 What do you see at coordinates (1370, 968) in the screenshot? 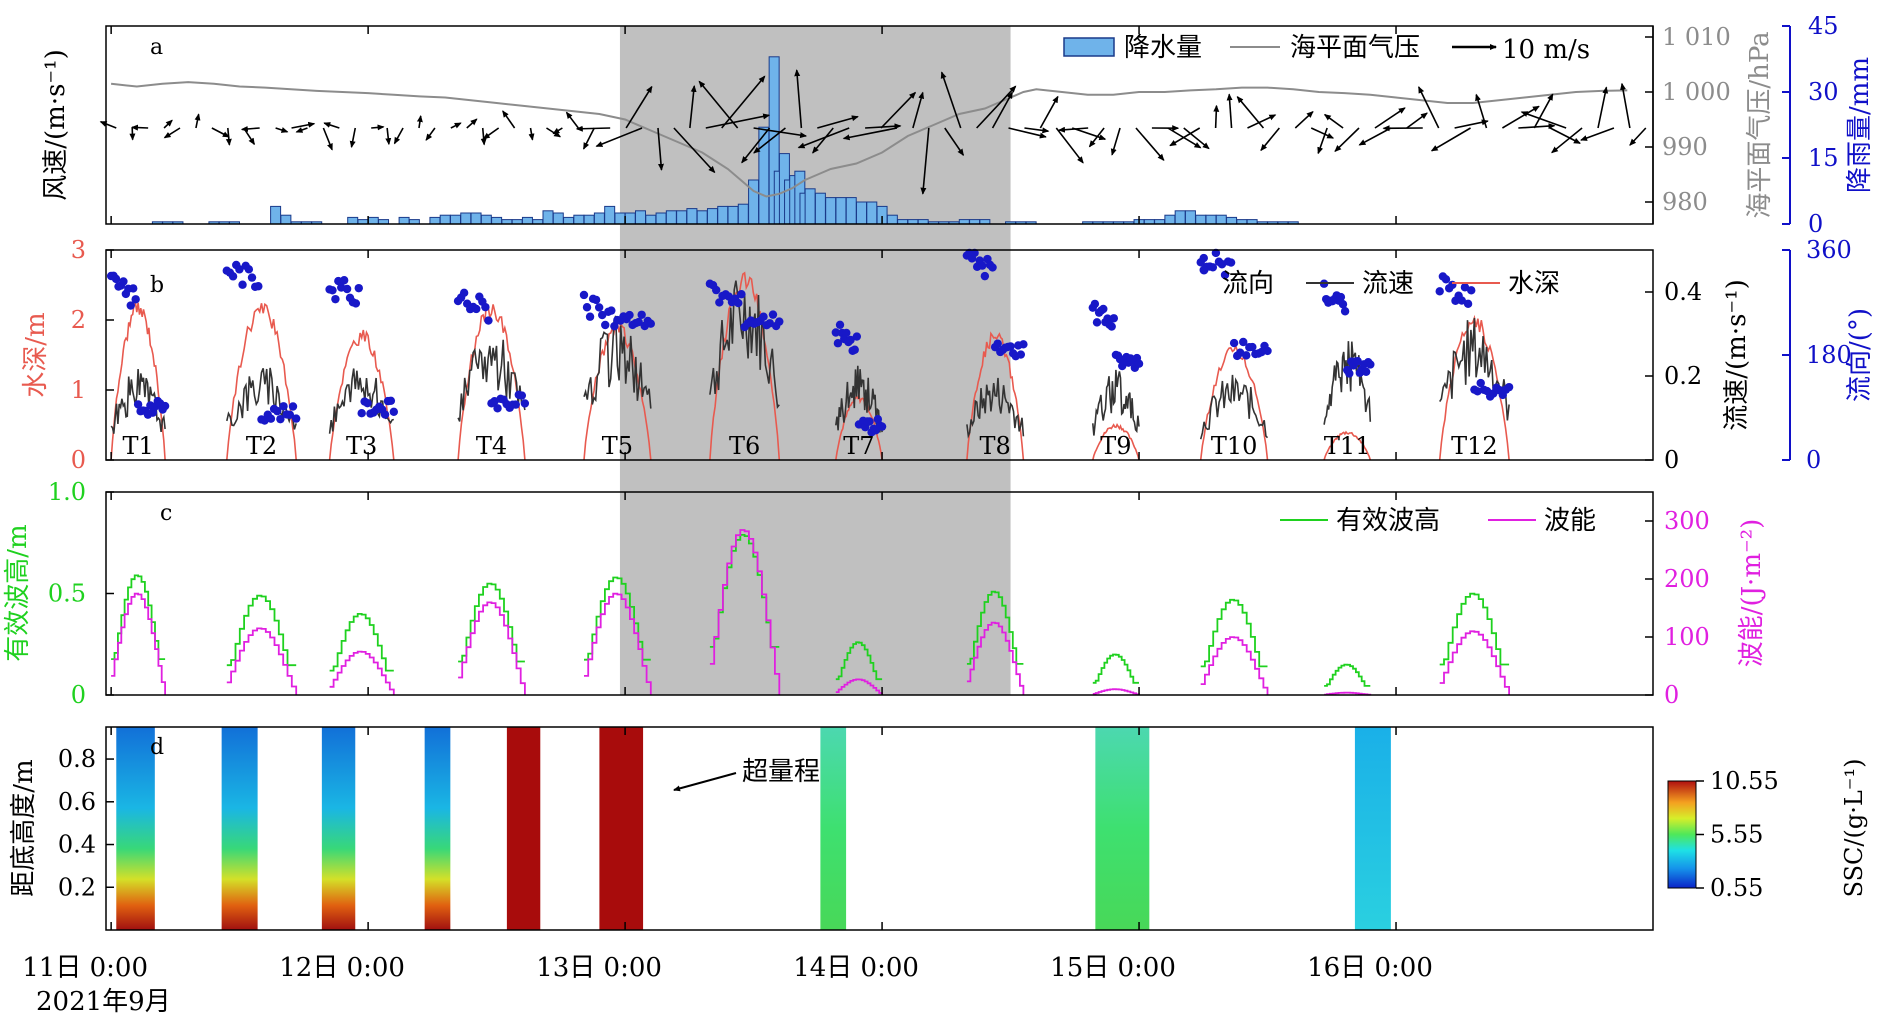
I see `x-tick-label: 16日 0:00` at bounding box center [1370, 968].